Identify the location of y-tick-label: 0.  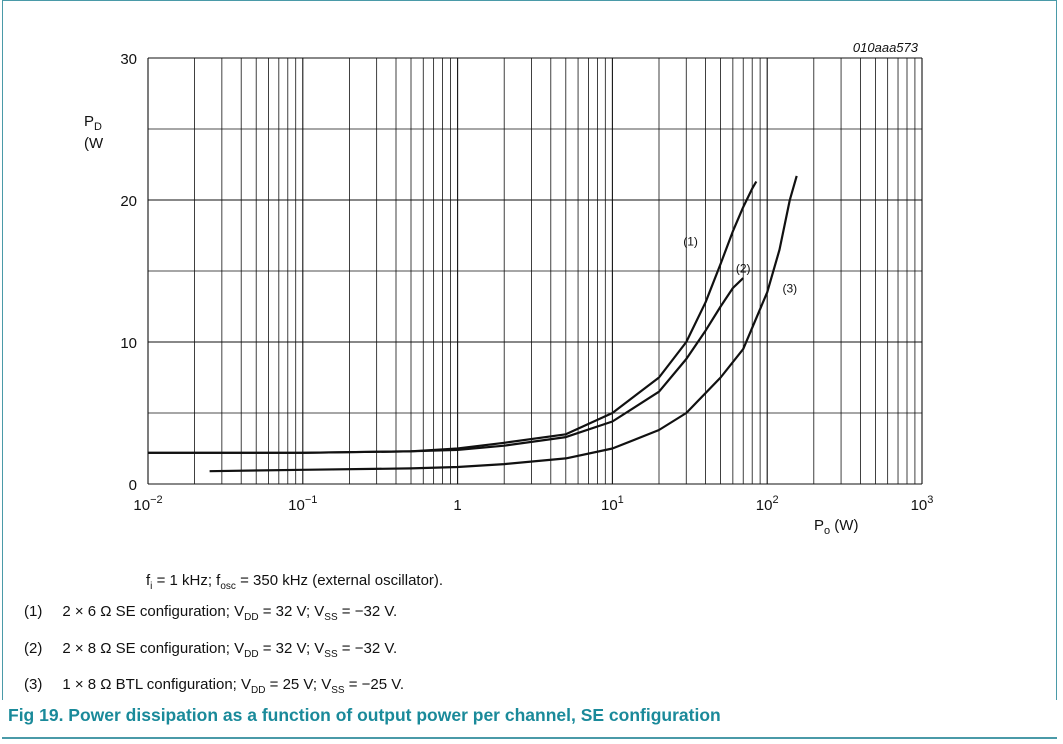
(133, 485).